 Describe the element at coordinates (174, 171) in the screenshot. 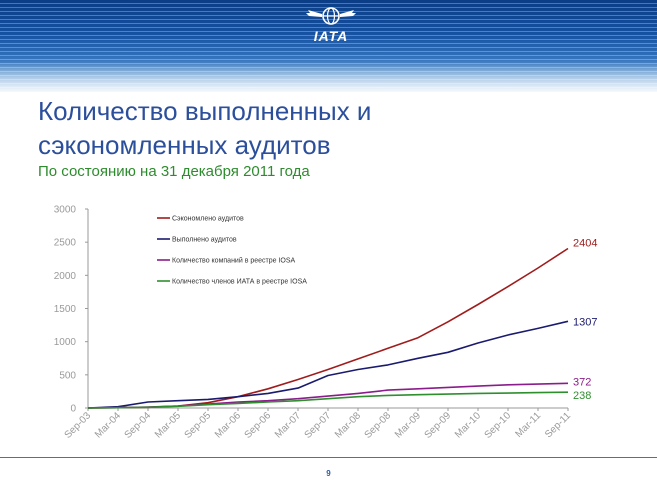

I see `page-subtitle: По состоянию на 31 декабря 2011 года` at that location.